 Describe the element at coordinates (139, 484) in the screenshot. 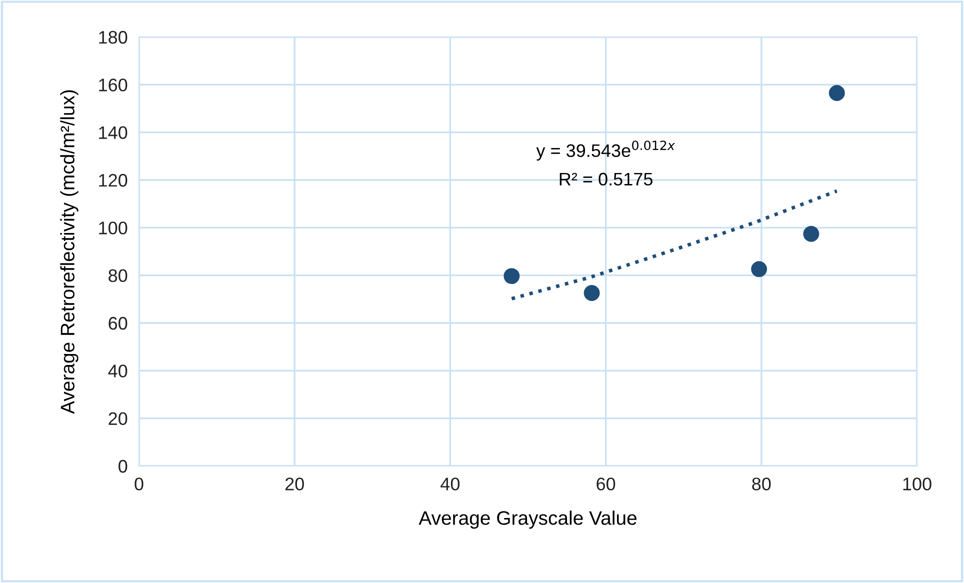

I see `x-tick-label: 0` at that location.